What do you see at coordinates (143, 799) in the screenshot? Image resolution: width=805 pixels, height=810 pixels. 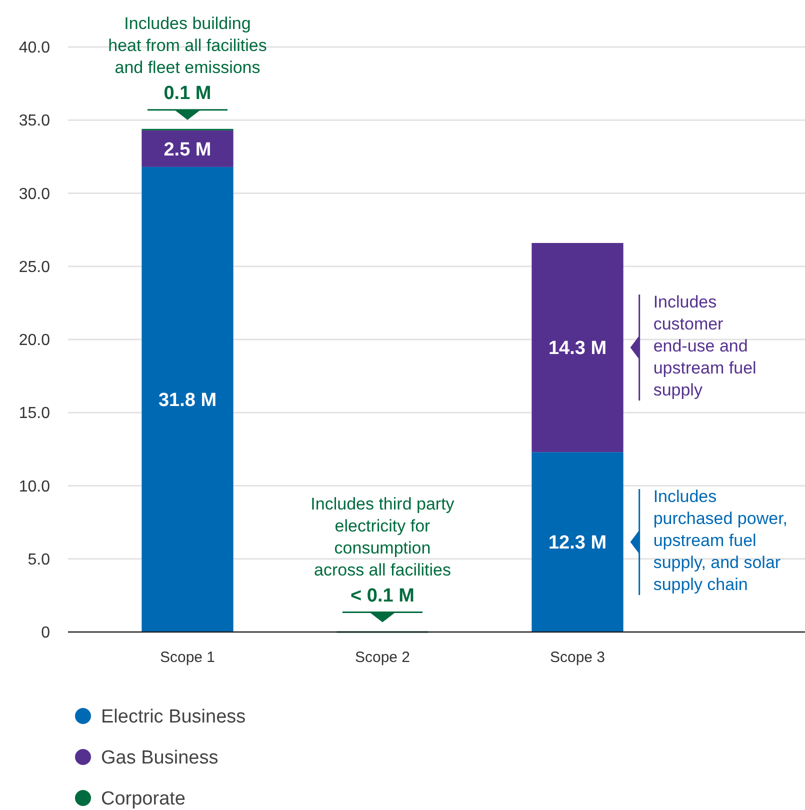 I see `legend-label: Corporate` at bounding box center [143, 799].